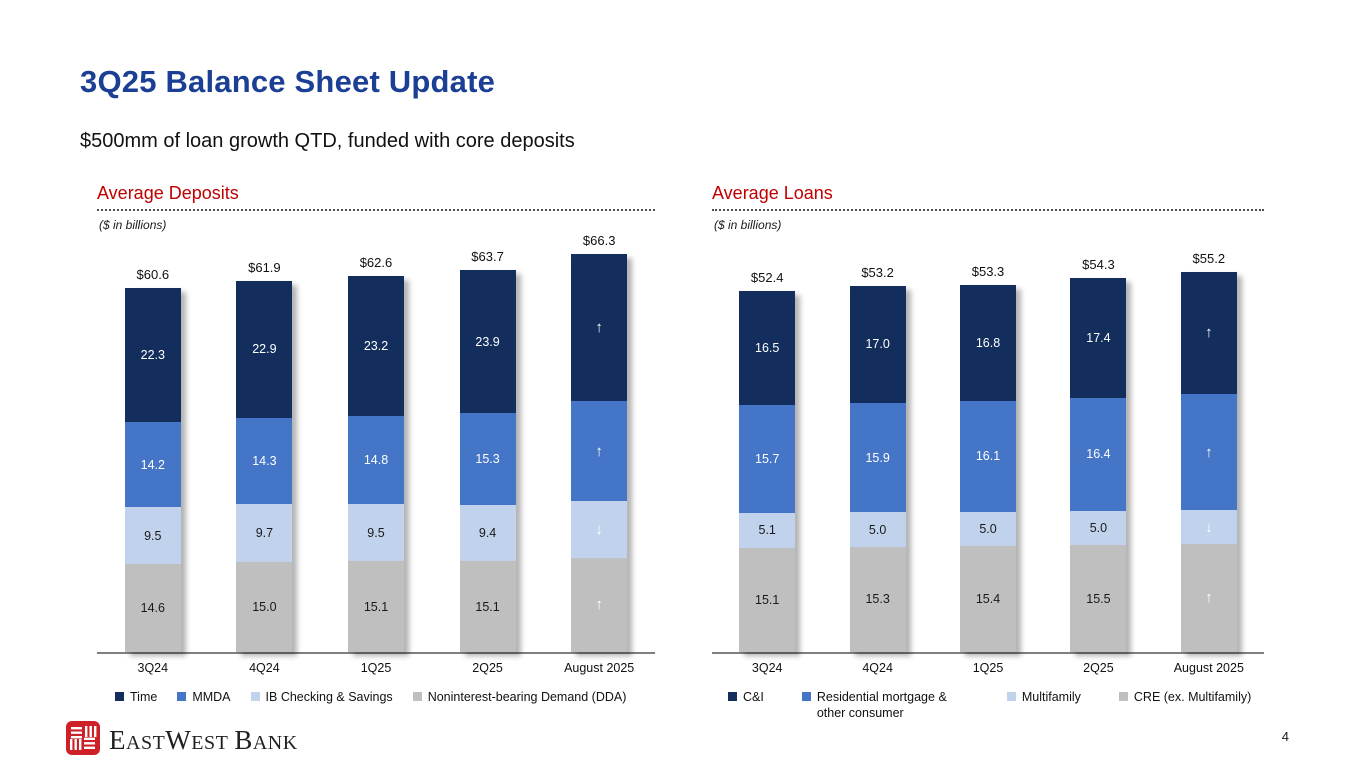  I want to click on bar-column: $60.6 22.3 14.2 9.5 14.6, so click(153, 459).